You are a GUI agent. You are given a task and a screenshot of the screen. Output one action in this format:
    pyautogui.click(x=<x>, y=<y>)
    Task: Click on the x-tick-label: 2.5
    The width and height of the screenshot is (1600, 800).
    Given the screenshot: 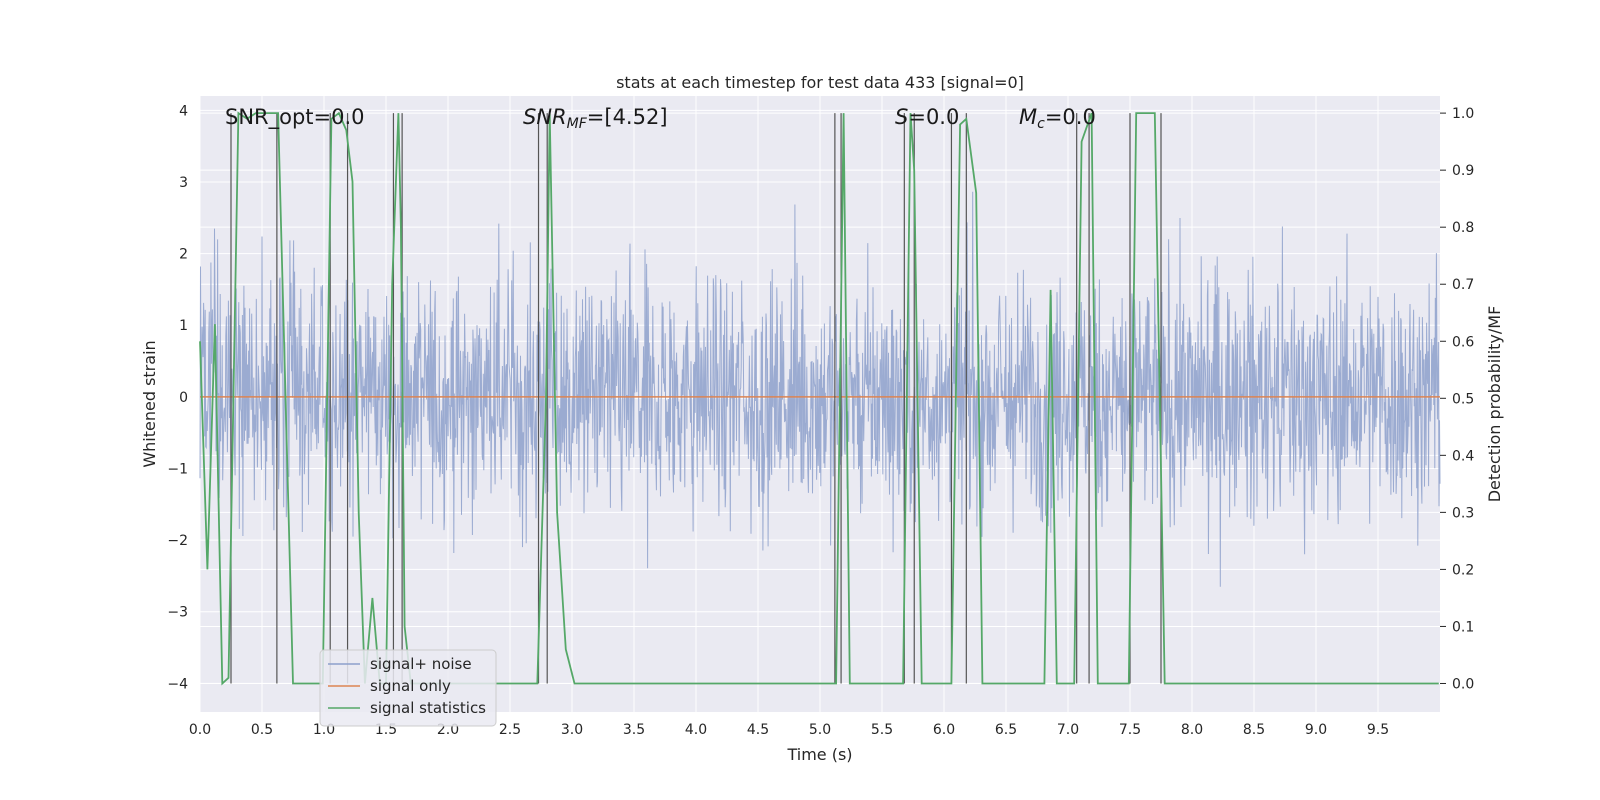 What is the action you would take?
    pyautogui.click(x=510, y=730)
    